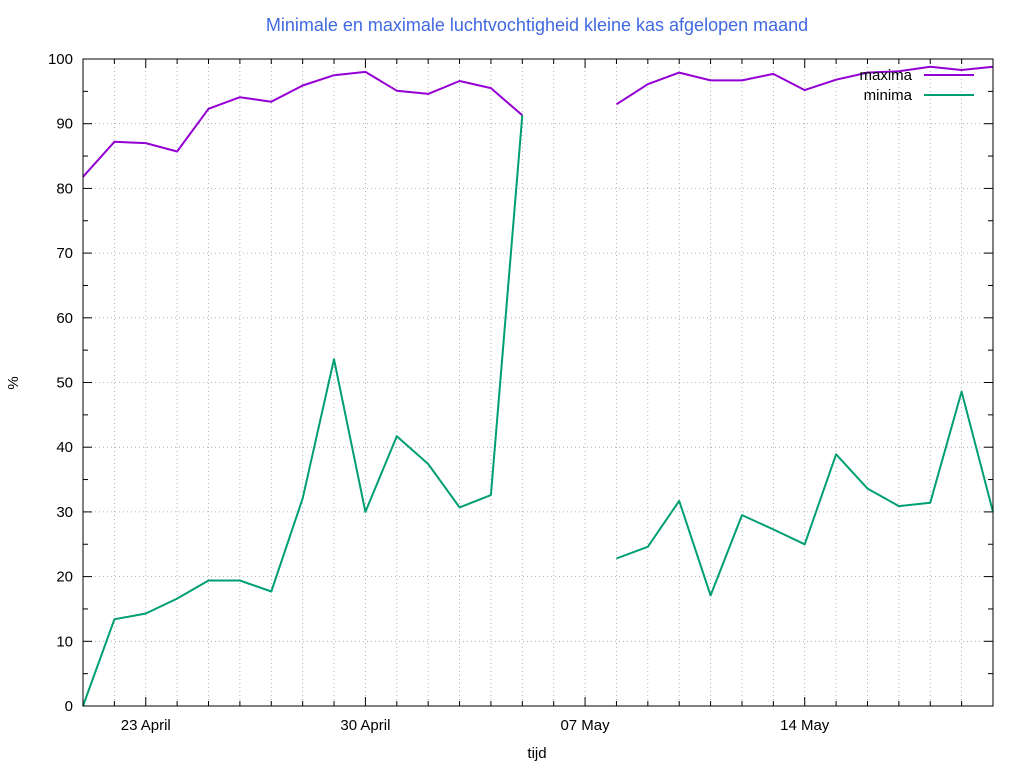  What do you see at coordinates (64, 512) in the screenshot?
I see `y-tick-label: 30` at bounding box center [64, 512].